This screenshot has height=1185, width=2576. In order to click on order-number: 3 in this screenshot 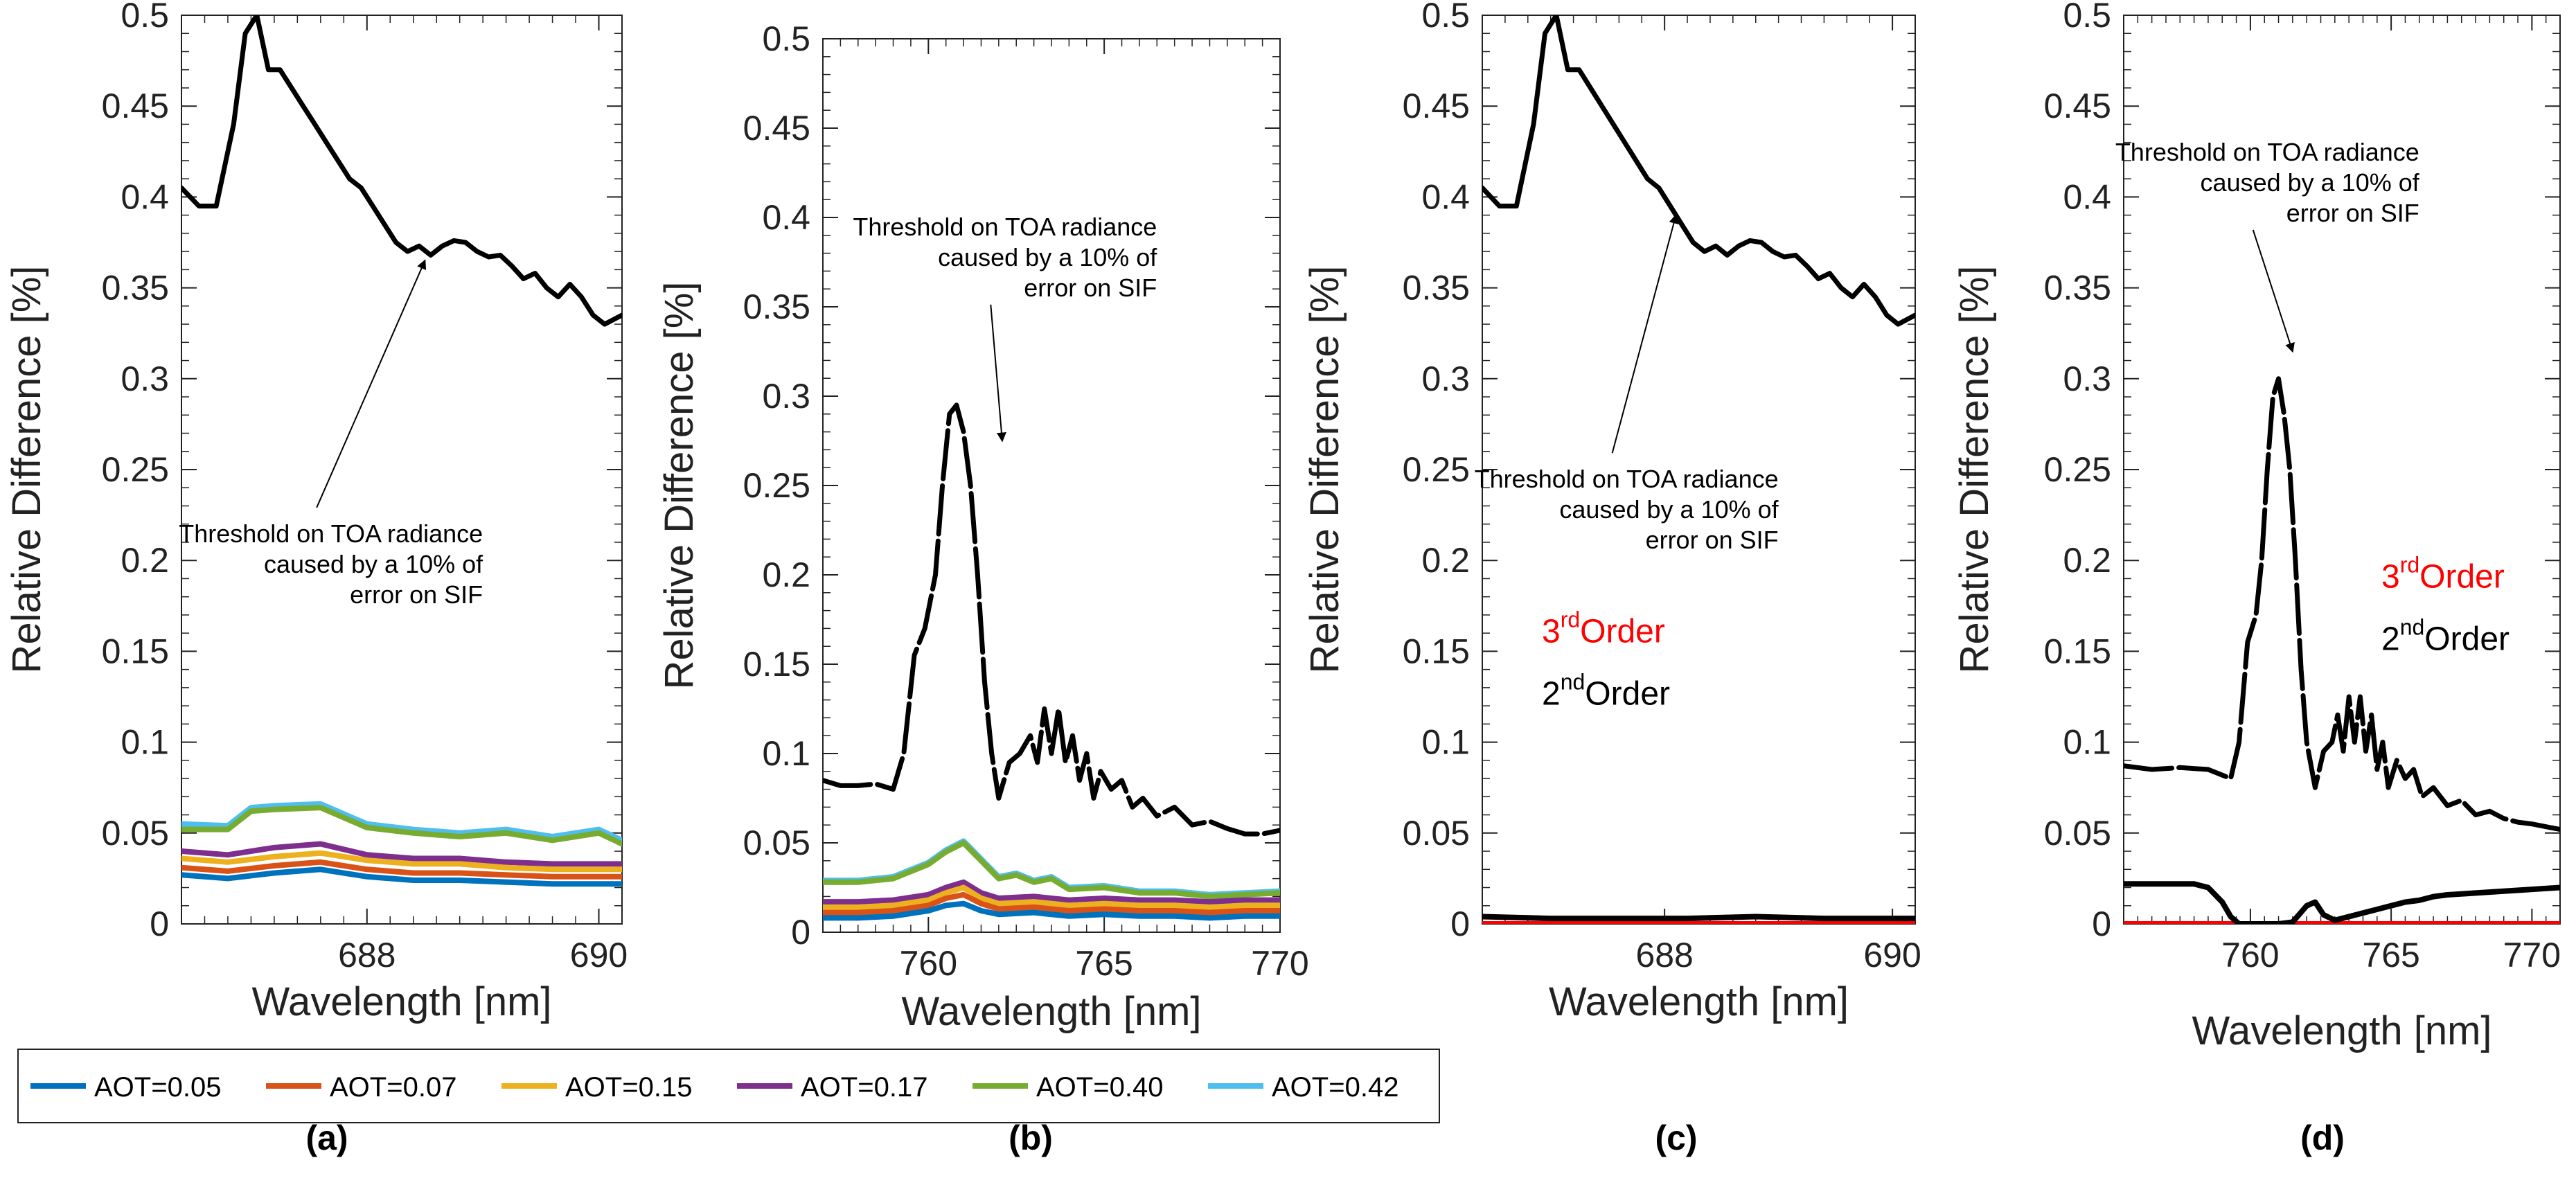, I will do `click(2390, 577)`.